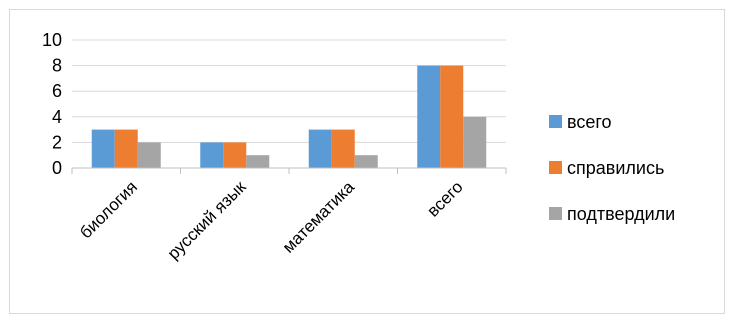 The image size is (734, 322). What do you see at coordinates (149, 155) in the screenshot?
I see `bar-подтвердили-биология` at bounding box center [149, 155].